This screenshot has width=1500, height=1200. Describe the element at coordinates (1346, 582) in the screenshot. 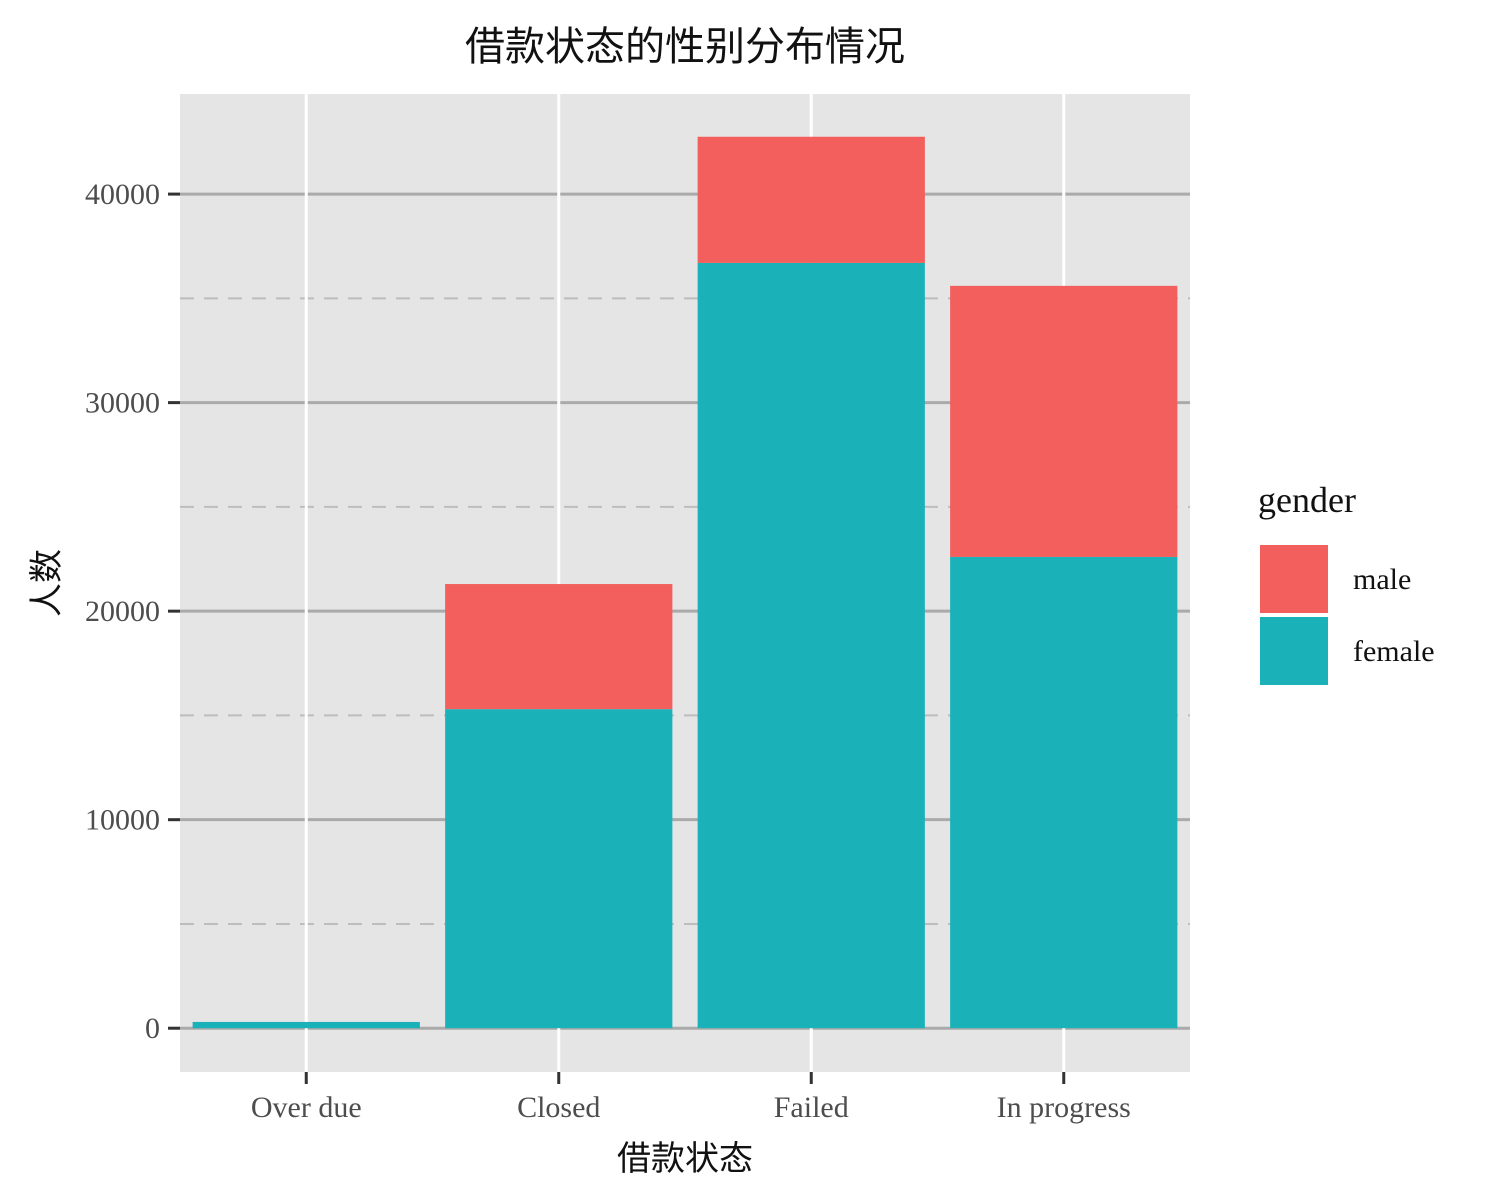

I see `legend: gender male female` at that location.